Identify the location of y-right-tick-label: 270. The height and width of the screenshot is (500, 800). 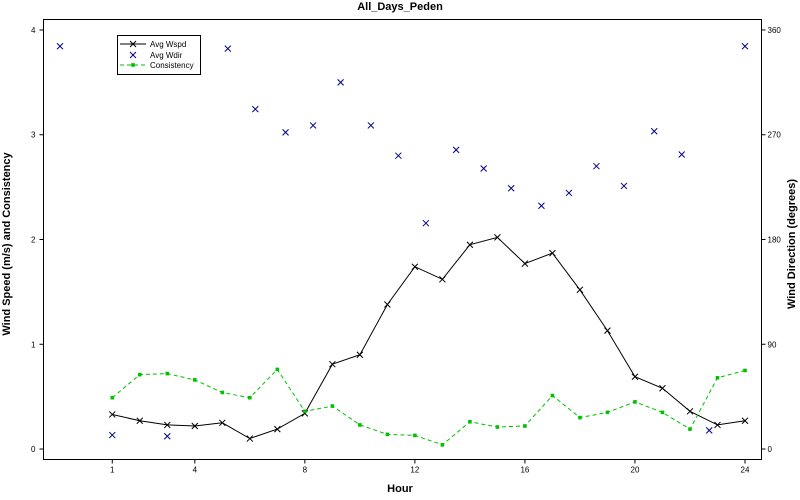
(775, 135).